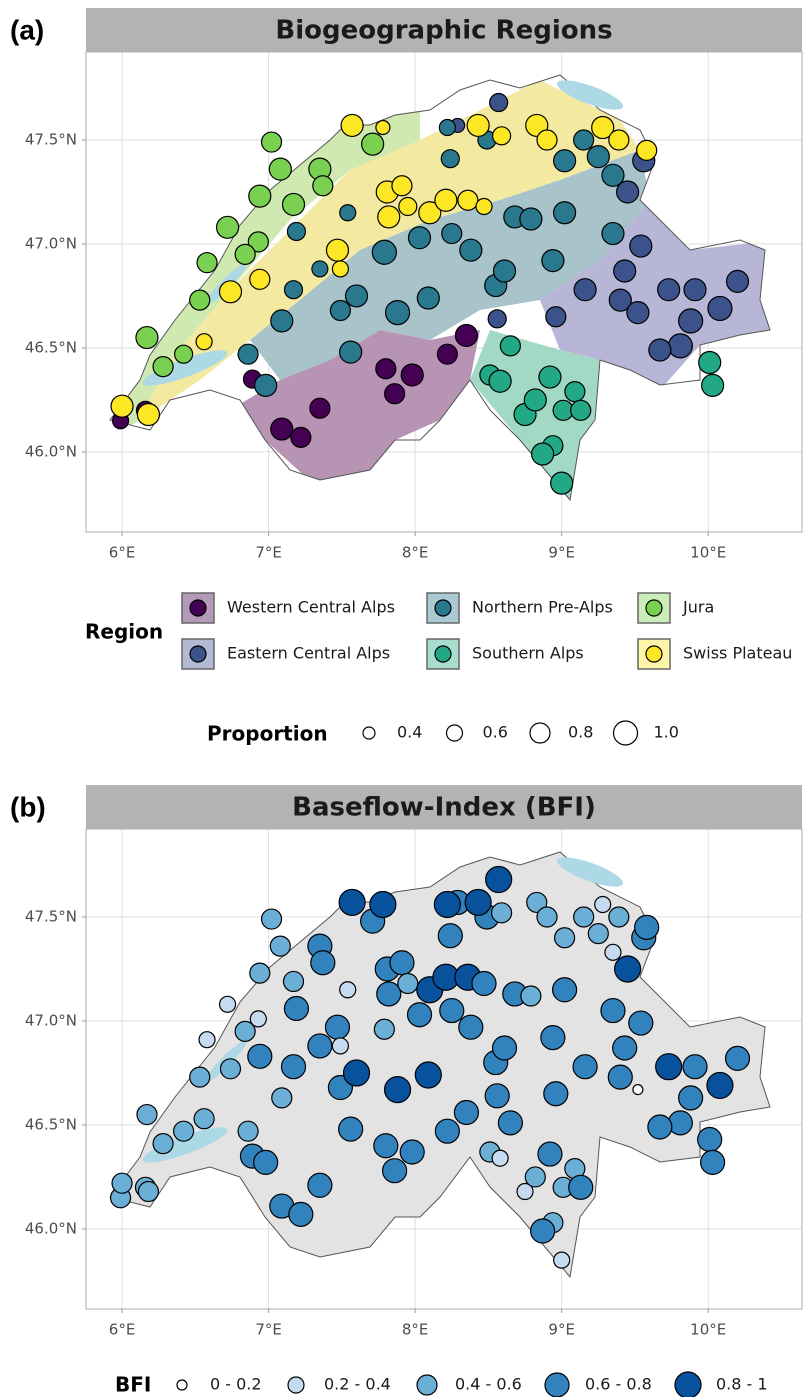 This screenshot has width=807, height=1397. What do you see at coordinates (311, 607) in the screenshot?
I see `legend-label: Western Central Alps` at bounding box center [311, 607].